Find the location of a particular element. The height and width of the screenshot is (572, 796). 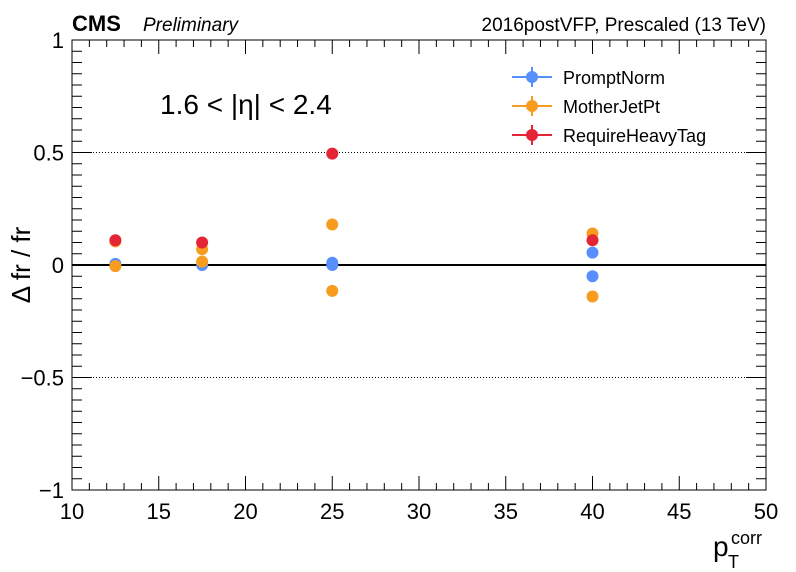

x-tick-label: 30 is located at coordinates (419, 511).